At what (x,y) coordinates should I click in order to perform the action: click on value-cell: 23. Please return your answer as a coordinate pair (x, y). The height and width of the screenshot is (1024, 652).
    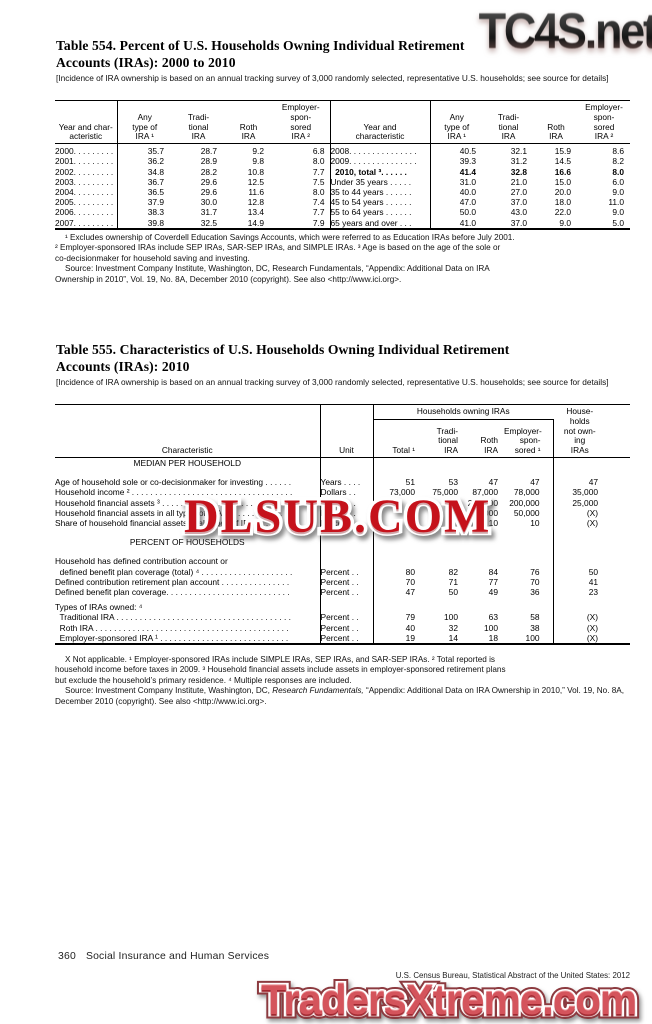
    Looking at the image, I should click on (593, 592).